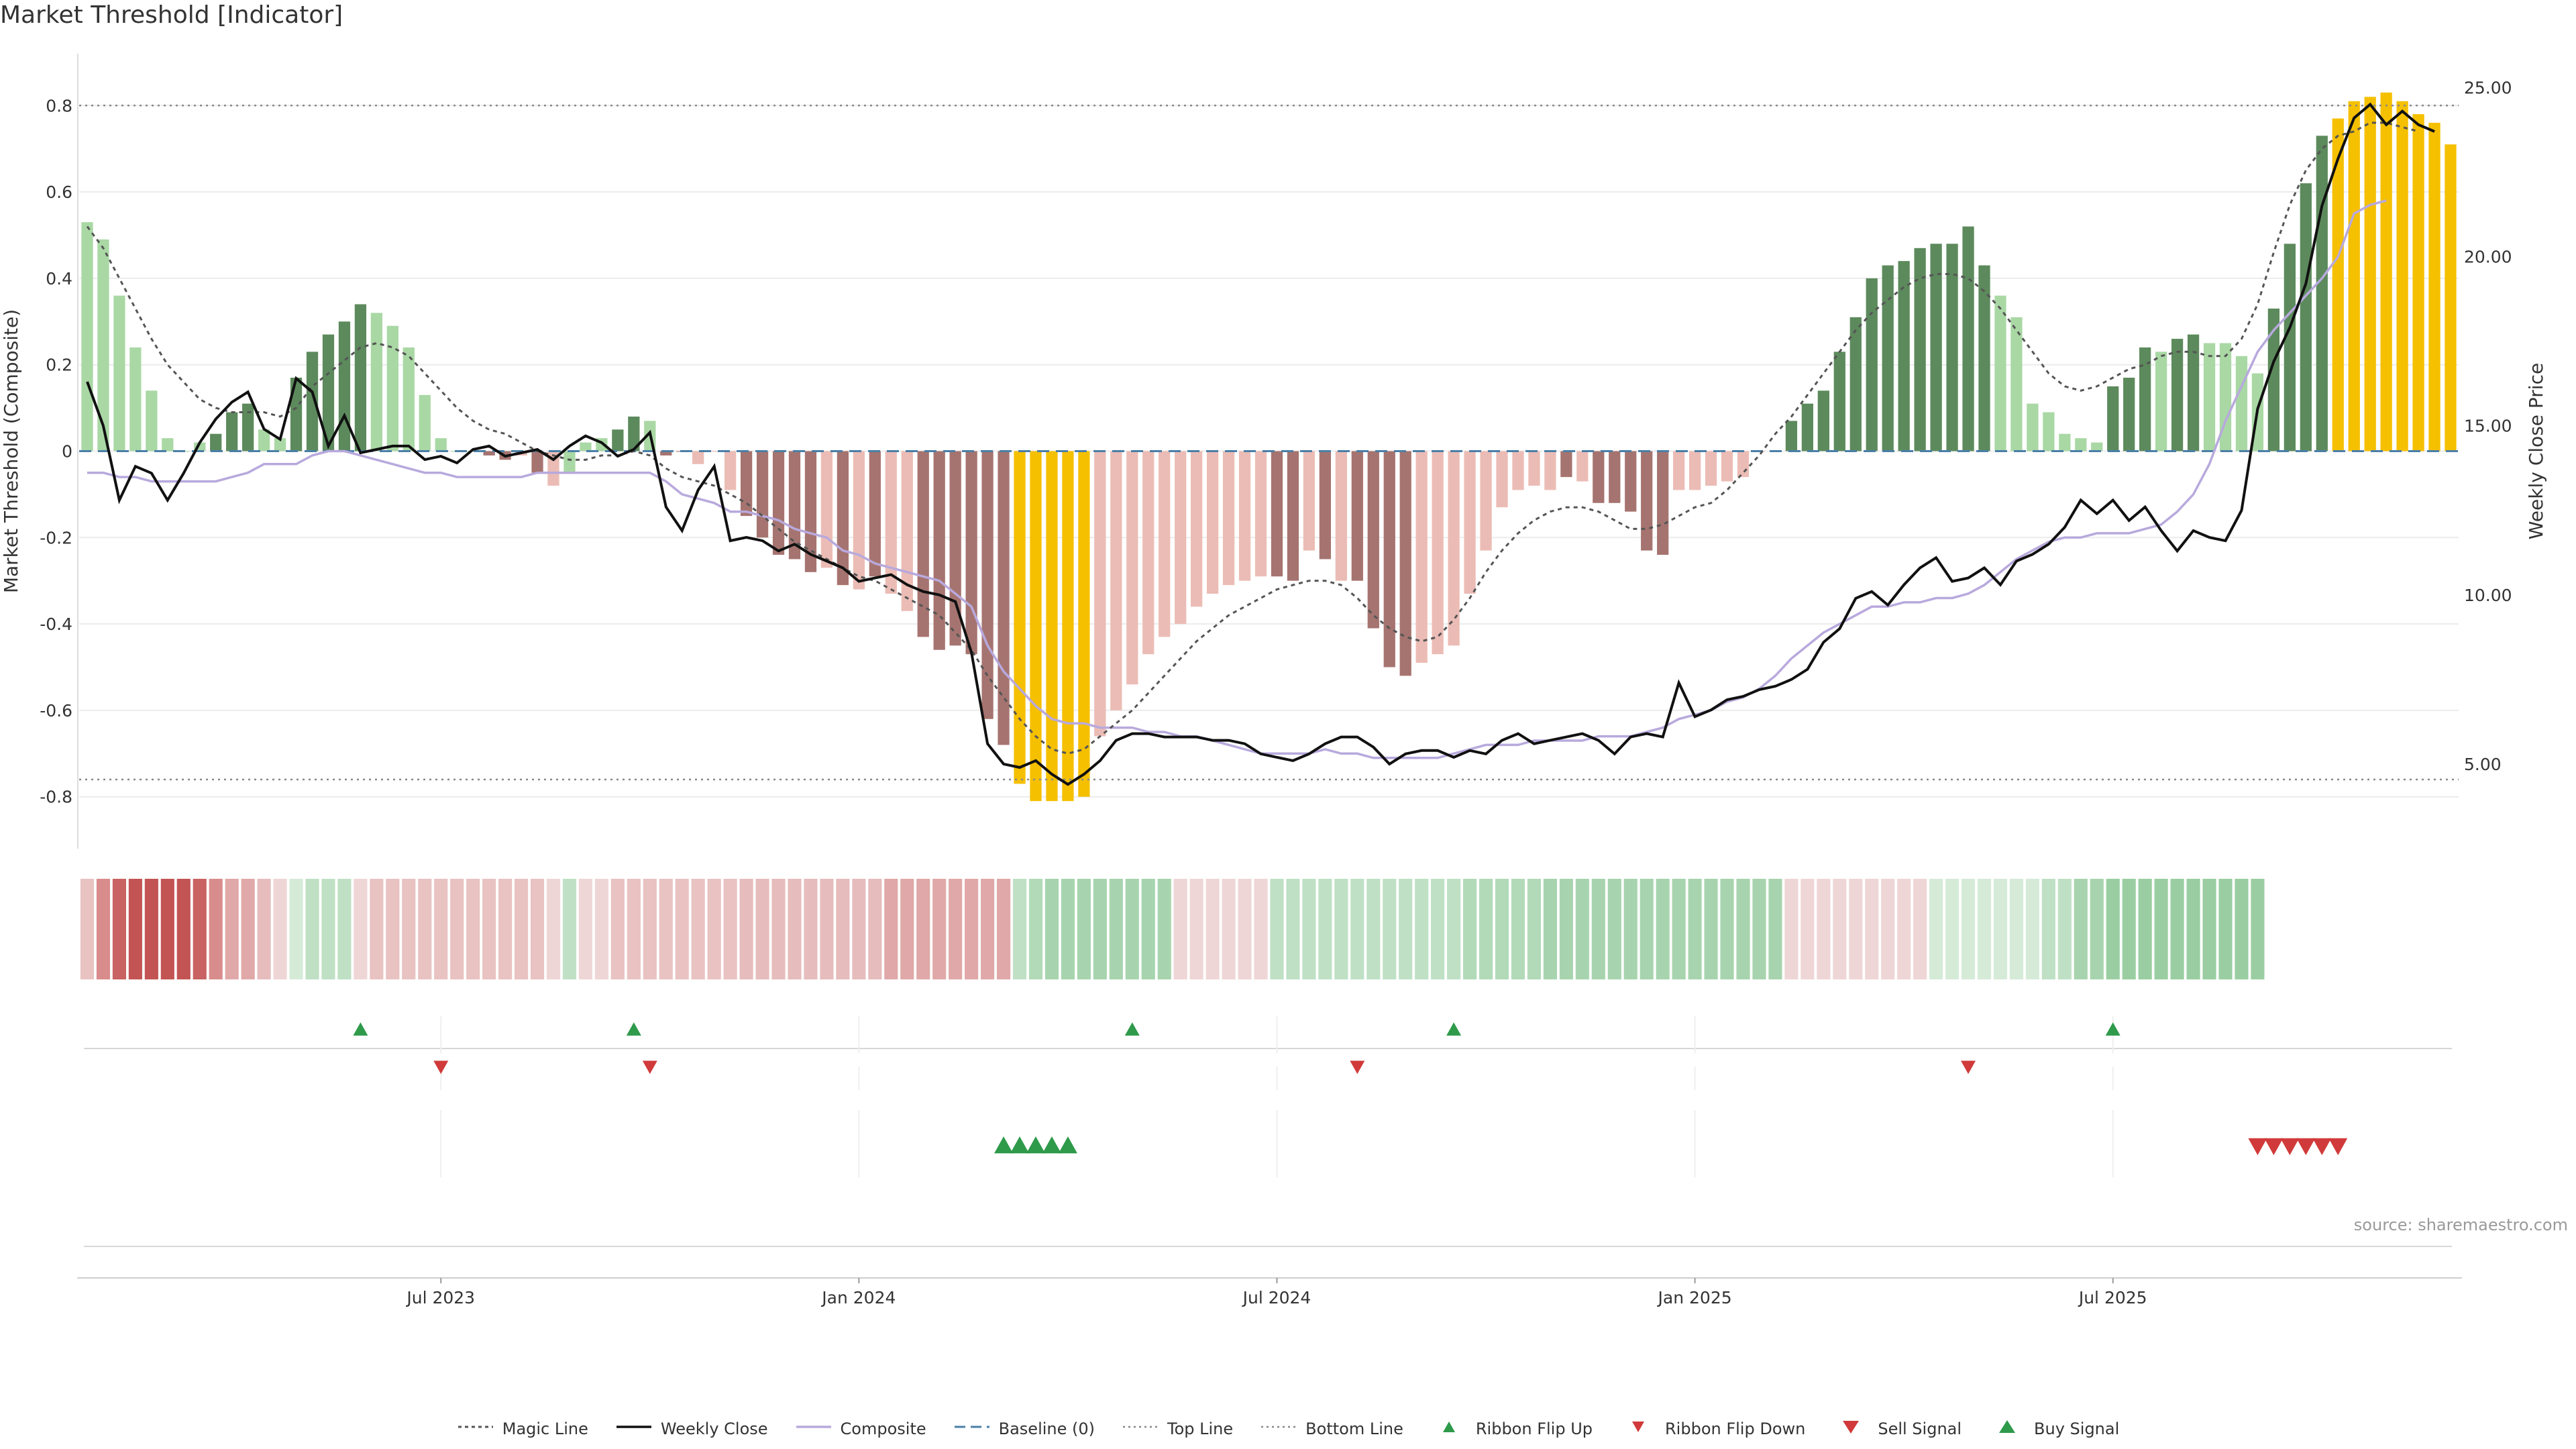 Image resolution: width=2576 pixels, height=1449 pixels. What do you see at coordinates (1851, 1429) in the screenshot?
I see `sell-legend-icon` at bounding box center [1851, 1429].